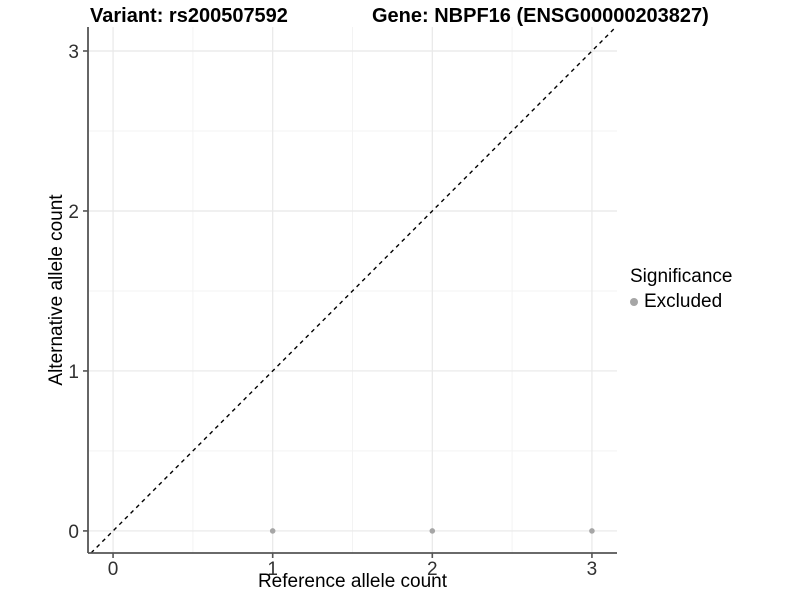  What do you see at coordinates (592, 569) in the screenshot?
I see `x-tick-label: 3` at bounding box center [592, 569].